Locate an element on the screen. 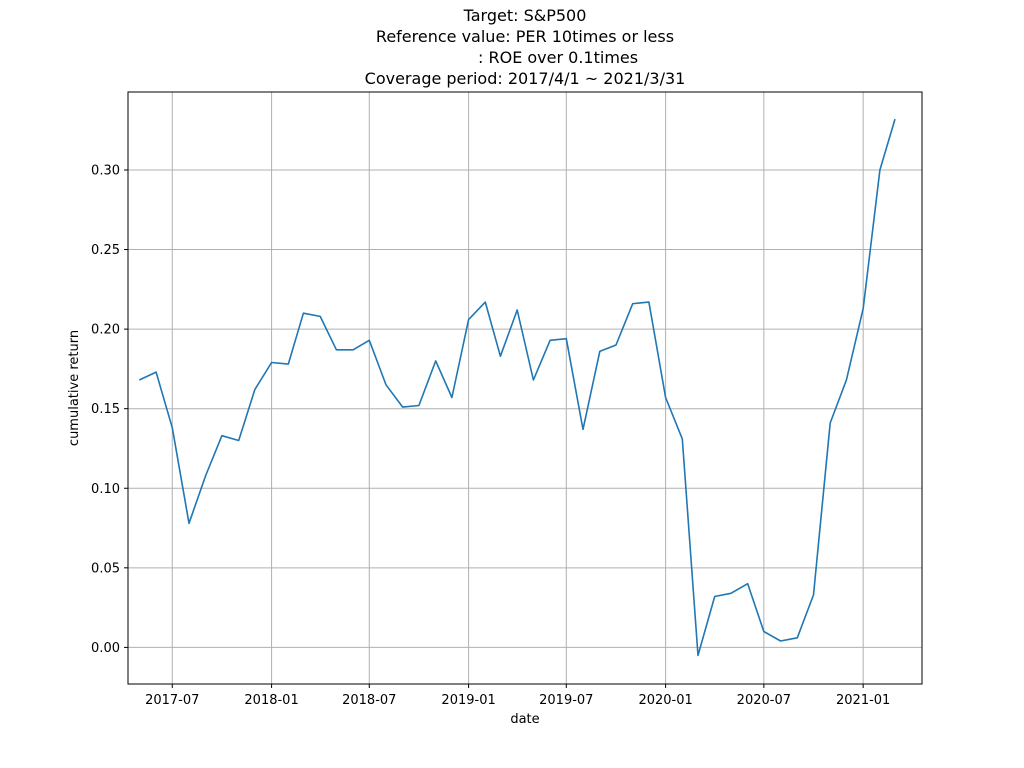  title-line-3: : ROE over 0.1times is located at coordinates (525, 57).